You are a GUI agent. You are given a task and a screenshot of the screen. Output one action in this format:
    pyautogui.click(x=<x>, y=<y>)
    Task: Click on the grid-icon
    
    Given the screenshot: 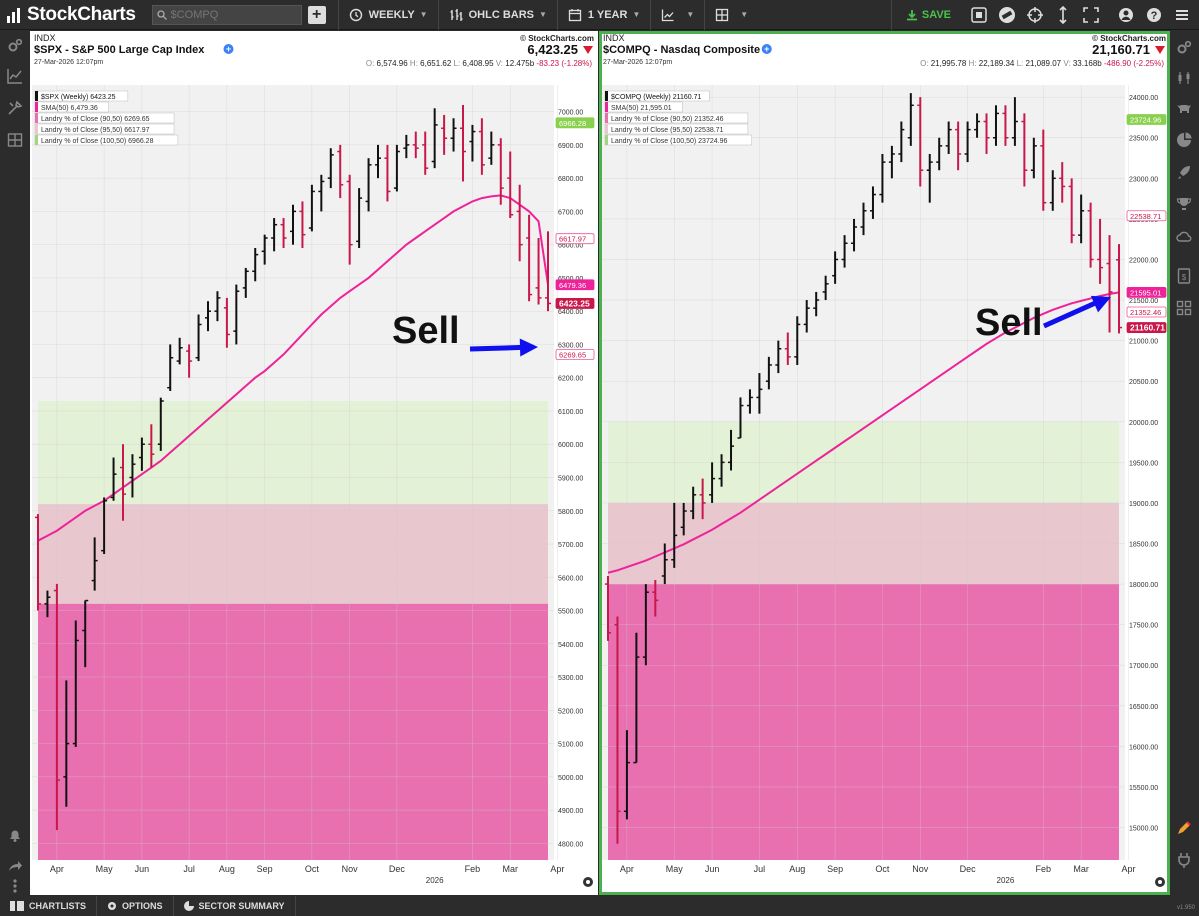 What is the action you would take?
    pyautogui.click(x=15, y=140)
    